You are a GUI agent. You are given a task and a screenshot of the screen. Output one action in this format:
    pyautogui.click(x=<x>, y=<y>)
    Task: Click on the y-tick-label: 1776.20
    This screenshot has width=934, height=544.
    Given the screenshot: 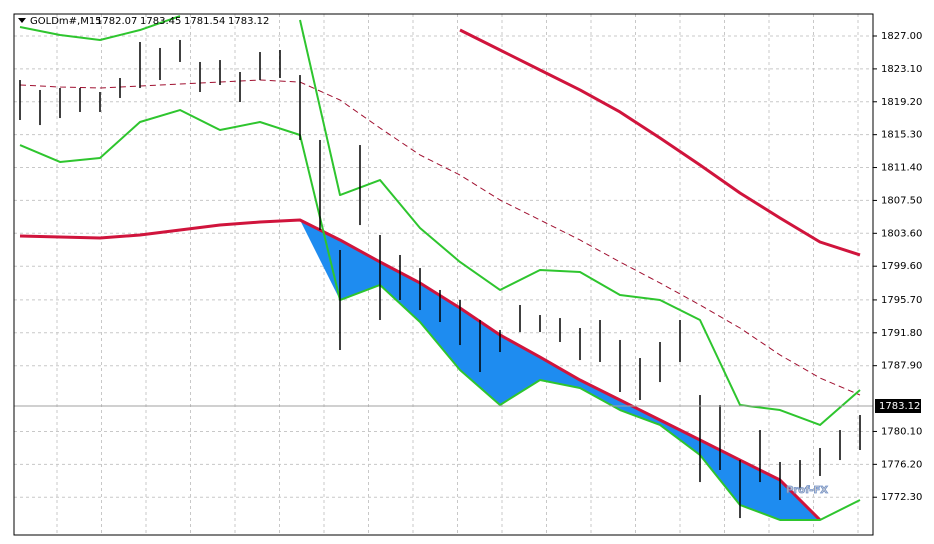 What is the action you would take?
    pyautogui.click(x=901, y=464)
    